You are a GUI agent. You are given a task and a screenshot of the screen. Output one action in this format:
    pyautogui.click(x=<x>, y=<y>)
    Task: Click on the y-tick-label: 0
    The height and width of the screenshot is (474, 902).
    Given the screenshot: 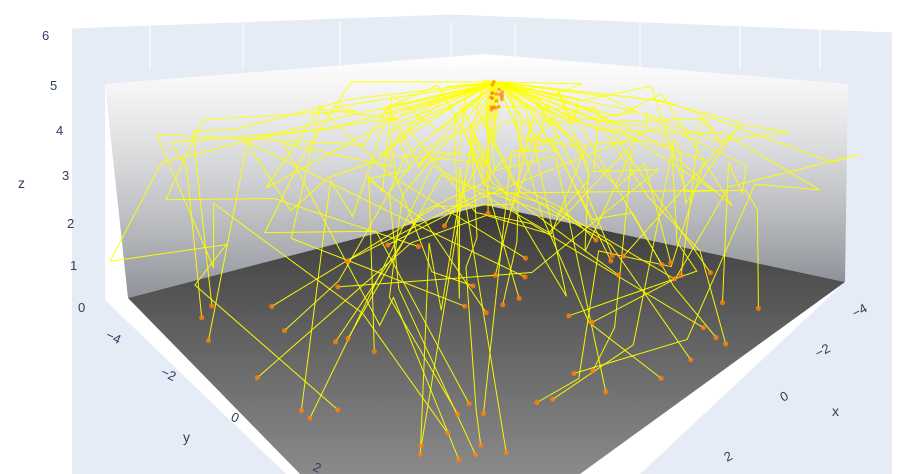 What is the action you would take?
    pyautogui.click(x=235, y=417)
    